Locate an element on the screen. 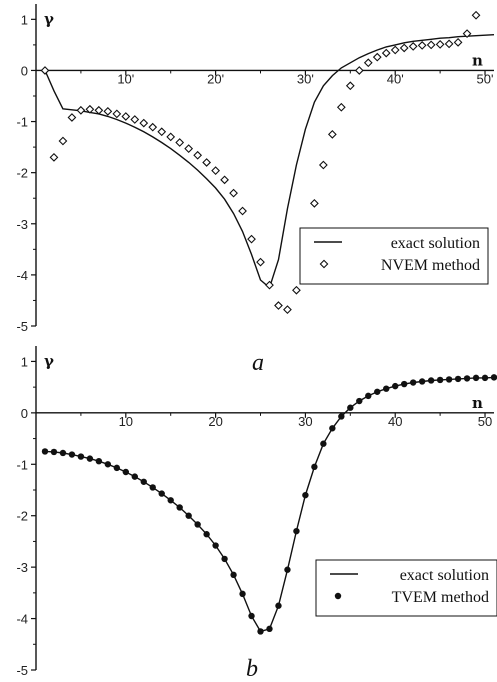 The height and width of the screenshot is (682, 497). panel-letter: a is located at coordinates (258, 363).